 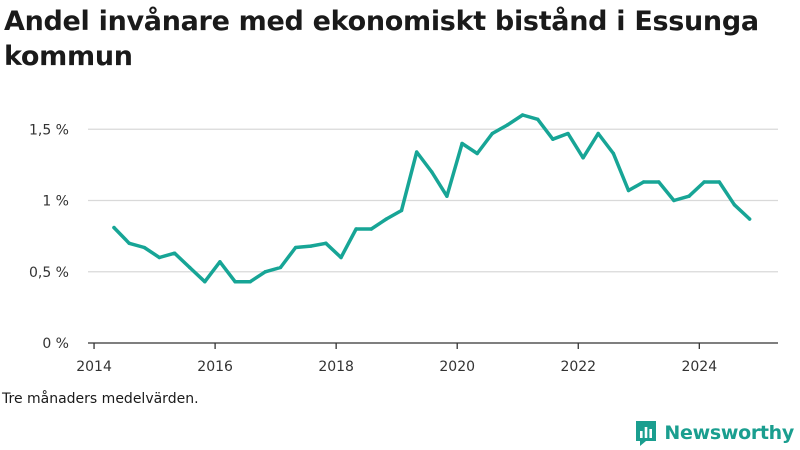 What do you see at coordinates (699, 367) in the screenshot?
I see `x-tick-label: 2024` at bounding box center [699, 367].